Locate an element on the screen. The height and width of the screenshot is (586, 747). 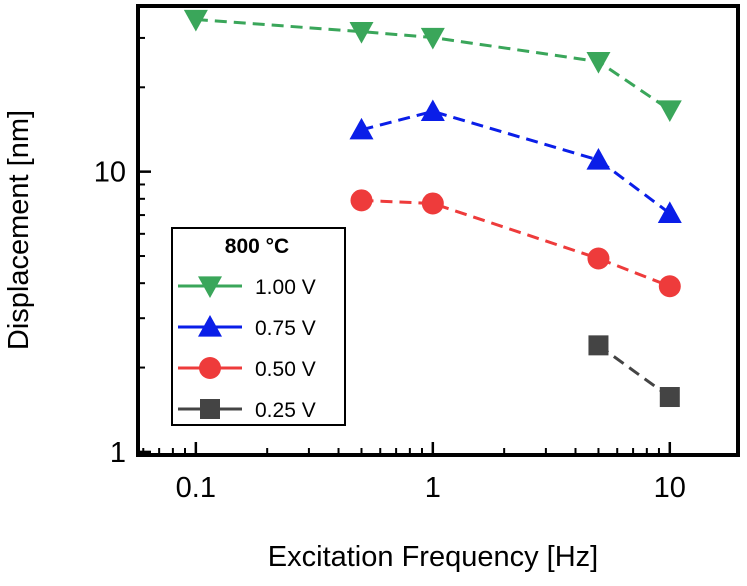
legend-label: 0.50 V is located at coordinates (285, 369).